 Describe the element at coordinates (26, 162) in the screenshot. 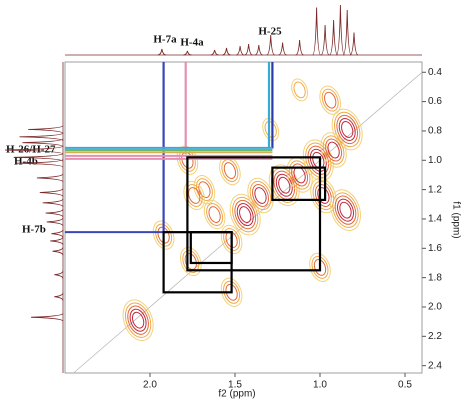

I see `annotation: H-4b` at that location.